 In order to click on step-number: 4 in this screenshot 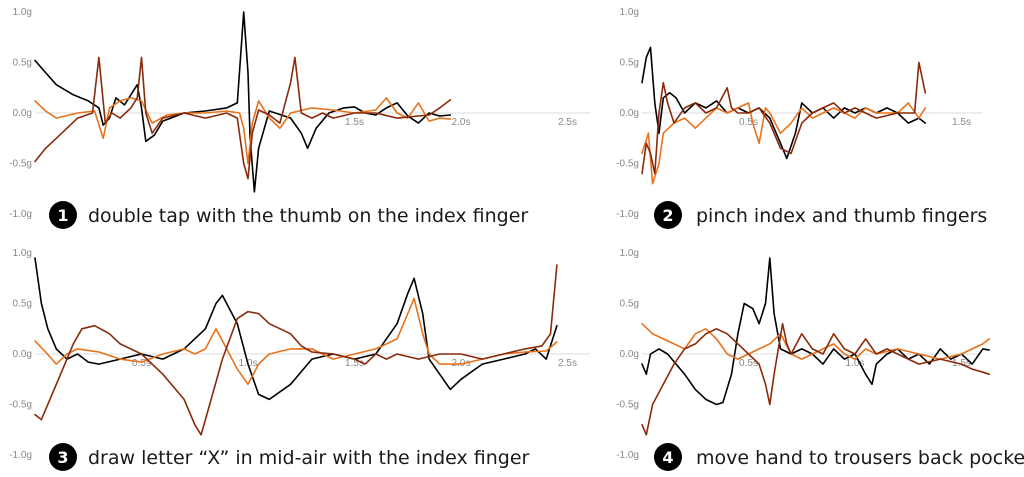, I will do `click(667, 457)`.